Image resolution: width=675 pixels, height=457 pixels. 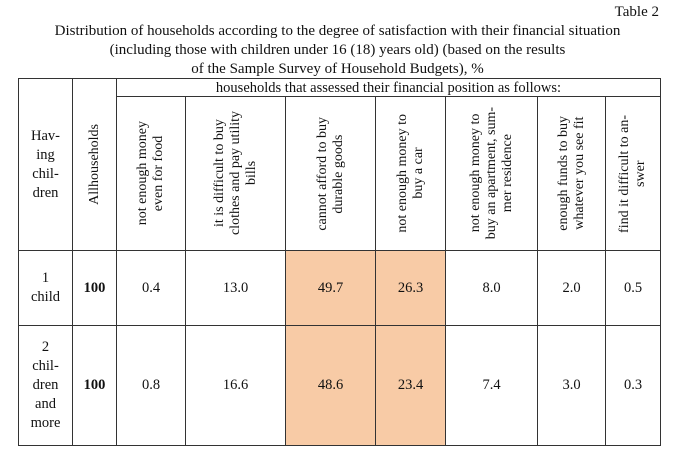 What do you see at coordinates (491, 288) in the screenshot?
I see `value-cell: 8.0` at bounding box center [491, 288].